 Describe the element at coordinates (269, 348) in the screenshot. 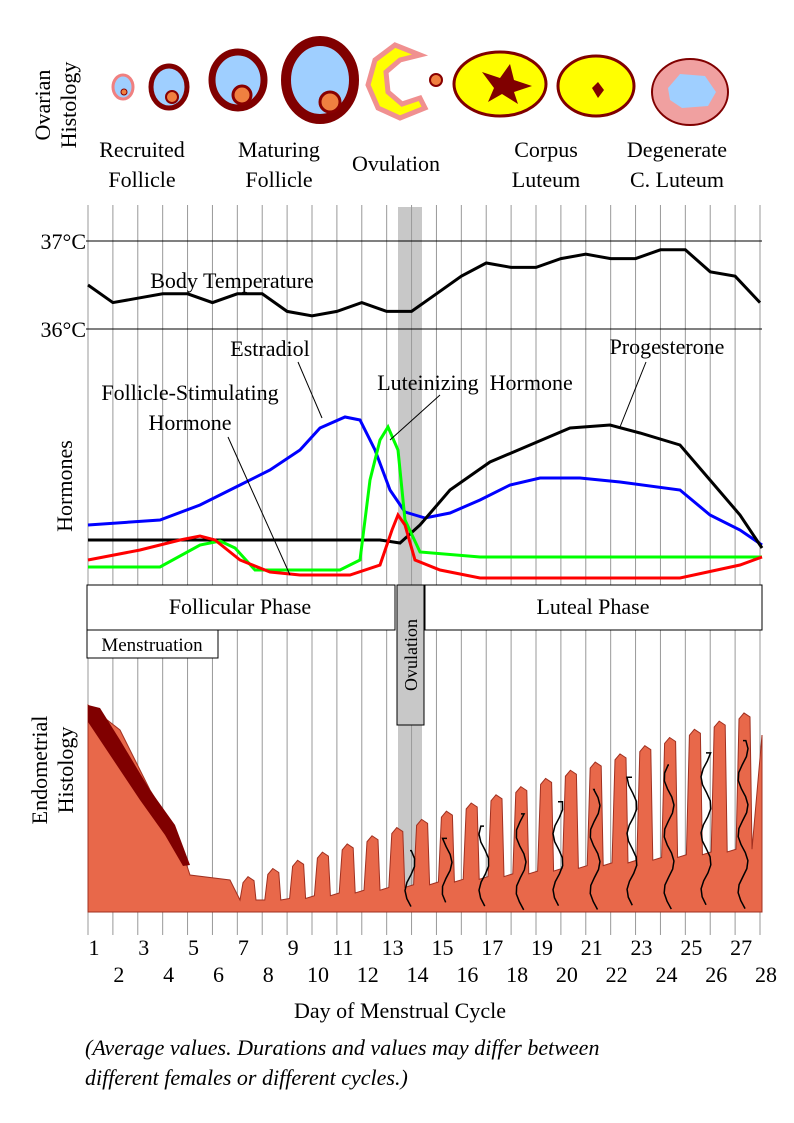

I see `hormone-label: Estradiol` at that location.